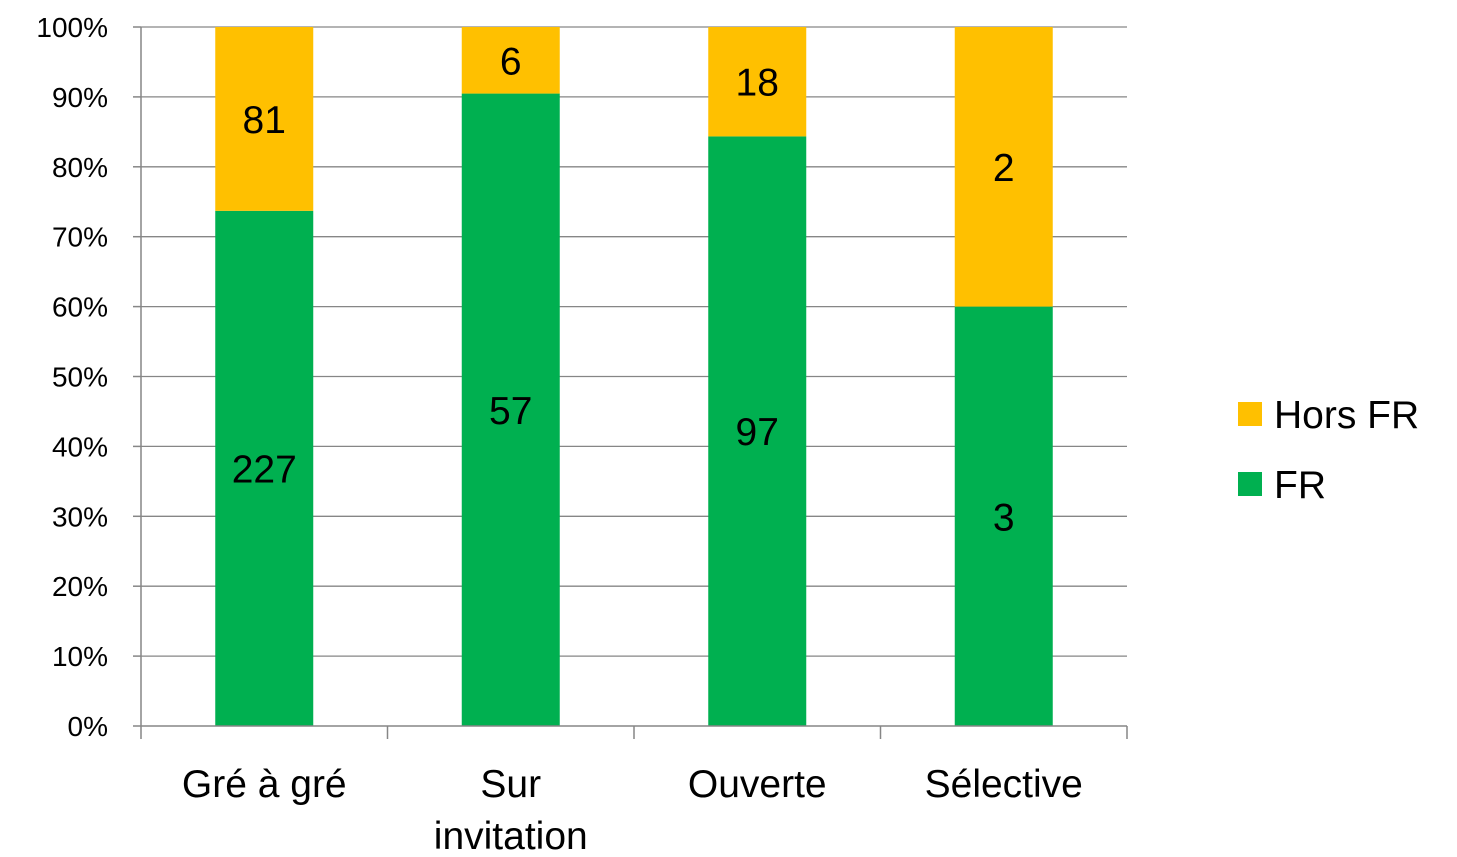  I want to click on data-label: 6, so click(511, 61).